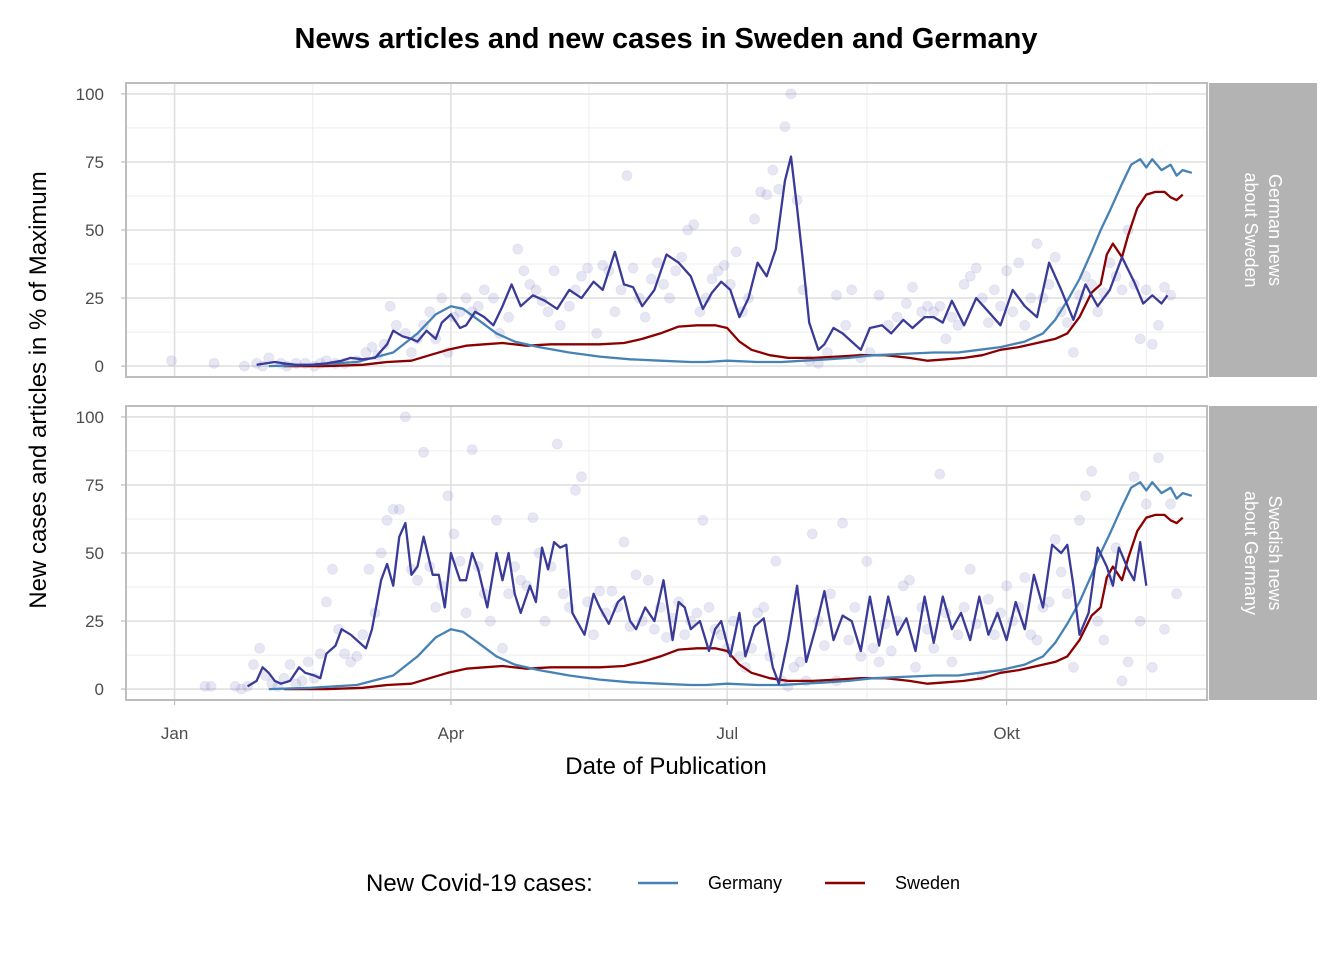  Describe the element at coordinates (1006, 733) in the screenshot. I see `x-tick-label: Okt` at that location.